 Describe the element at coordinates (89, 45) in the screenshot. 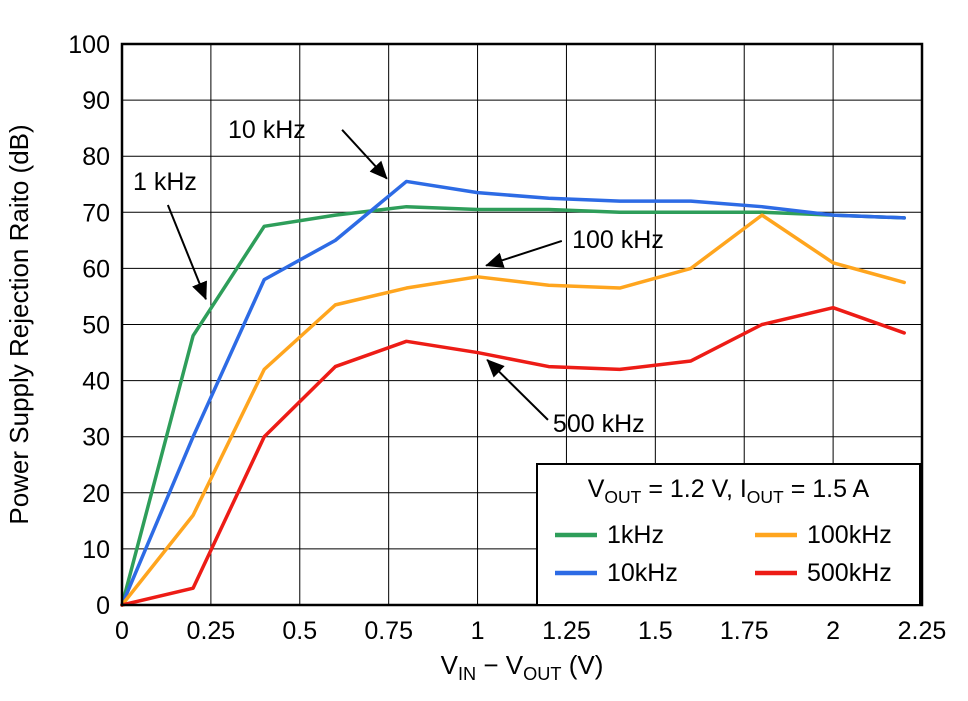

I see `y-tick-label: 100` at that location.